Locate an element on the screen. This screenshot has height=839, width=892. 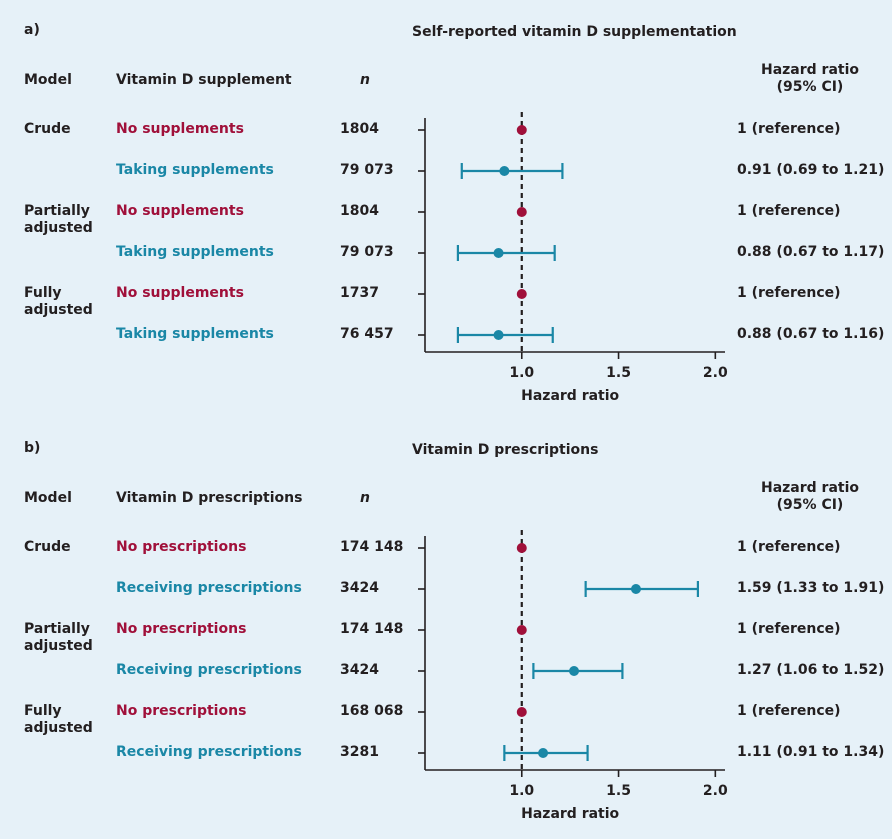
panel-label: b) is located at coordinates (32, 448).